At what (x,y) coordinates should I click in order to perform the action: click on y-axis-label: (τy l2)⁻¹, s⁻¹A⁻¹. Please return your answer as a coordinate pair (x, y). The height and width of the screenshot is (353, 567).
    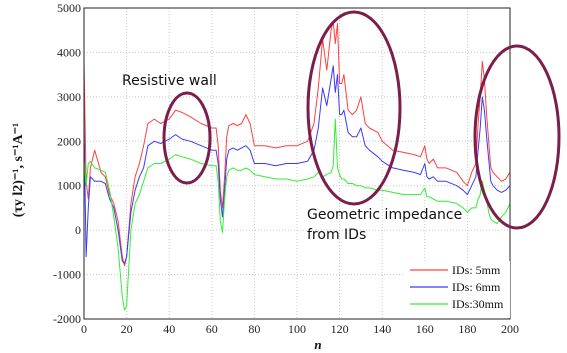
    Looking at the image, I should click on (18, 170).